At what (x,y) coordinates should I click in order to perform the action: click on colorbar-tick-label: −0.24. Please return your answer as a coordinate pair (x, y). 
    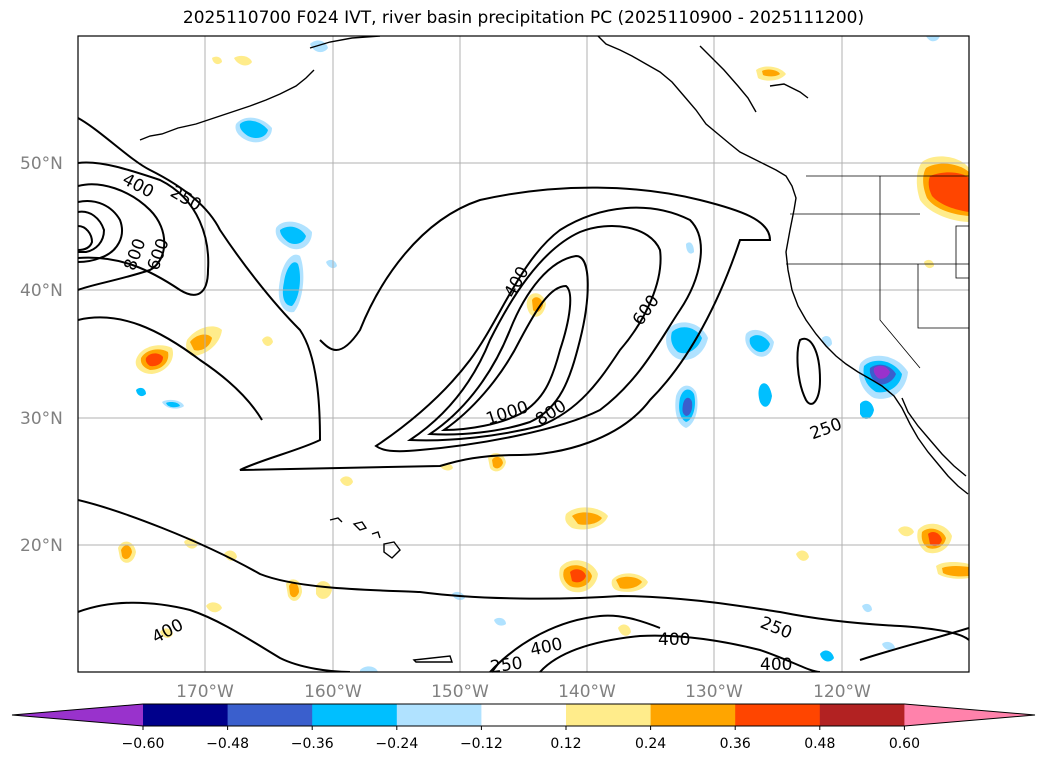
    Looking at the image, I should click on (396, 744).